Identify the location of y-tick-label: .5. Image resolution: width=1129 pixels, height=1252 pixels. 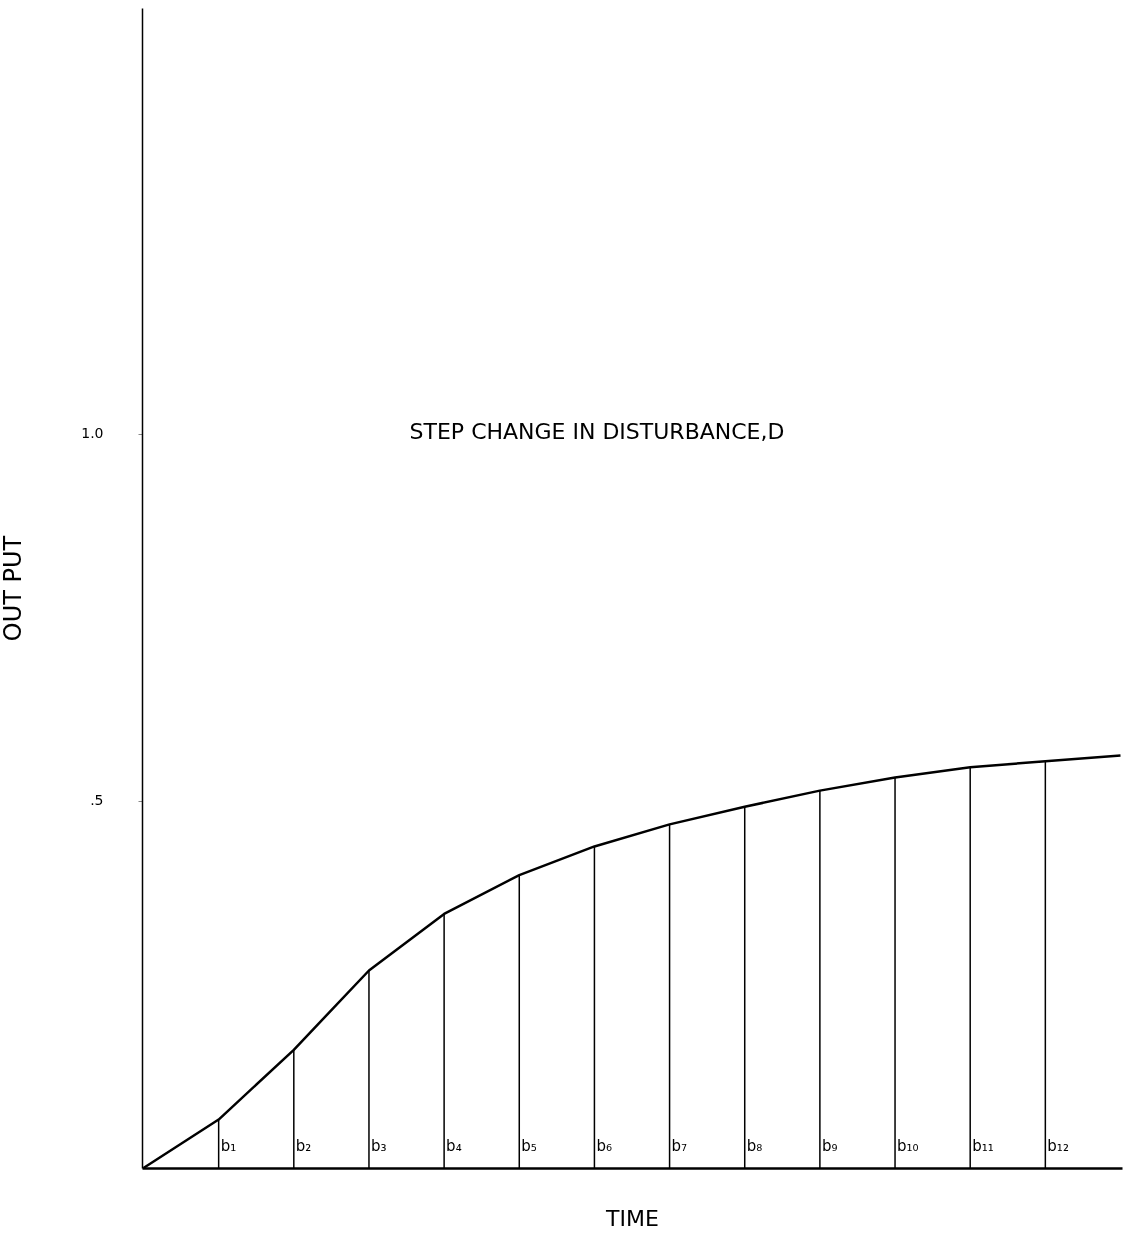
(97, 800).